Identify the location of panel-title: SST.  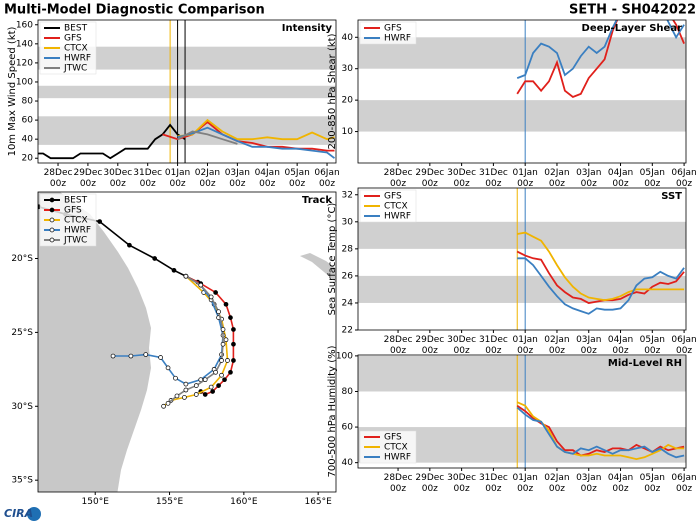
(671, 196).